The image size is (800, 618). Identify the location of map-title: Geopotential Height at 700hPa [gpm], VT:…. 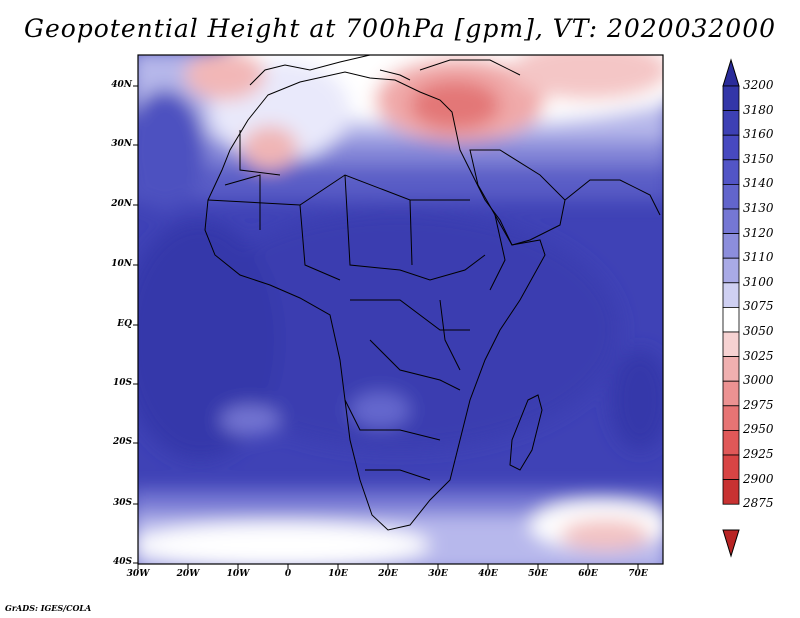
(400, 28).